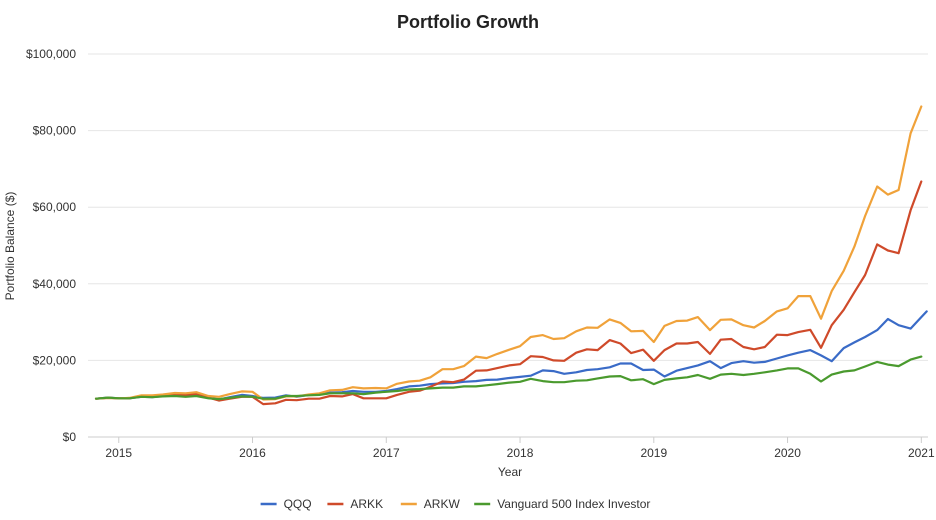 Image resolution: width=936 pixels, height=520 pixels. What do you see at coordinates (787, 453) in the screenshot?
I see `x-tick-label: 2020` at bounding box center [787, 453].